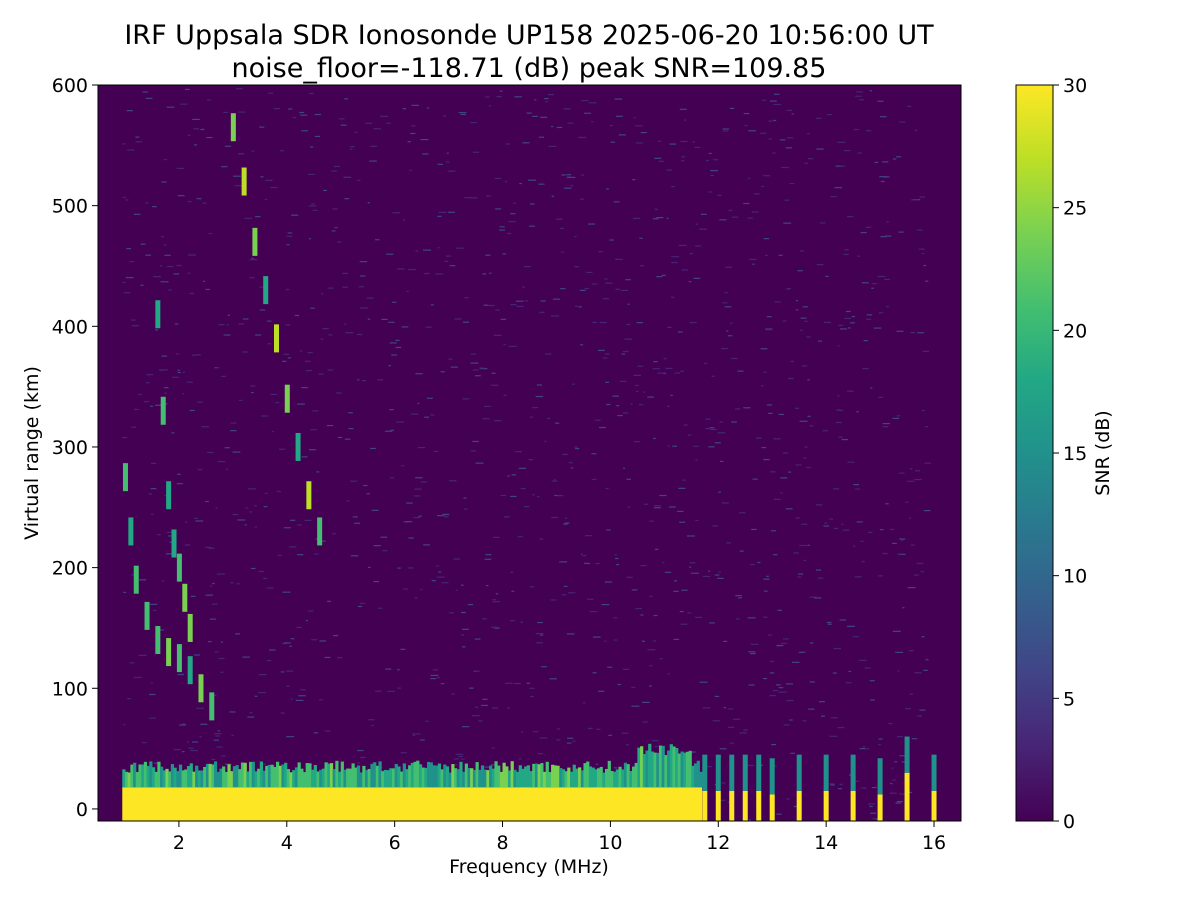  I want to click on y-tick-label: 0, so click(82, 810).